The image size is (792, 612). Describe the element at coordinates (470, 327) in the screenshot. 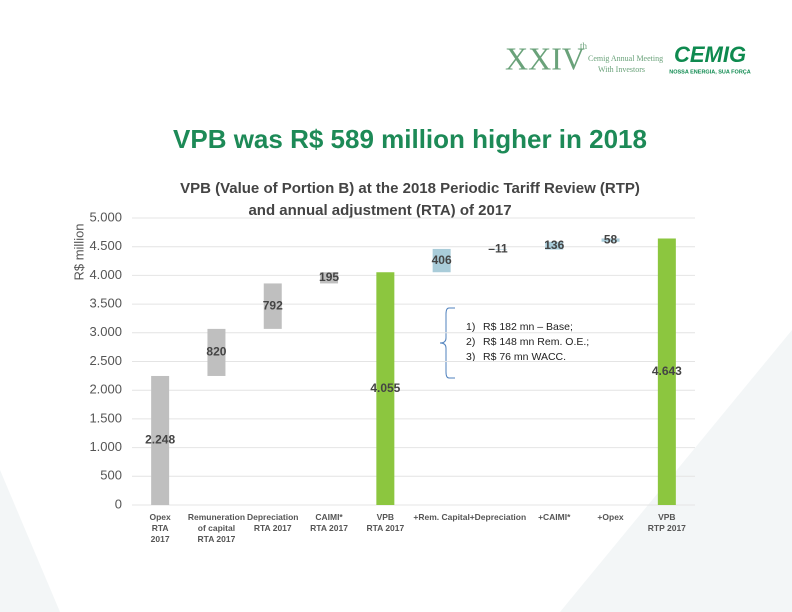

I see `annotation-number: 1)` at that location.